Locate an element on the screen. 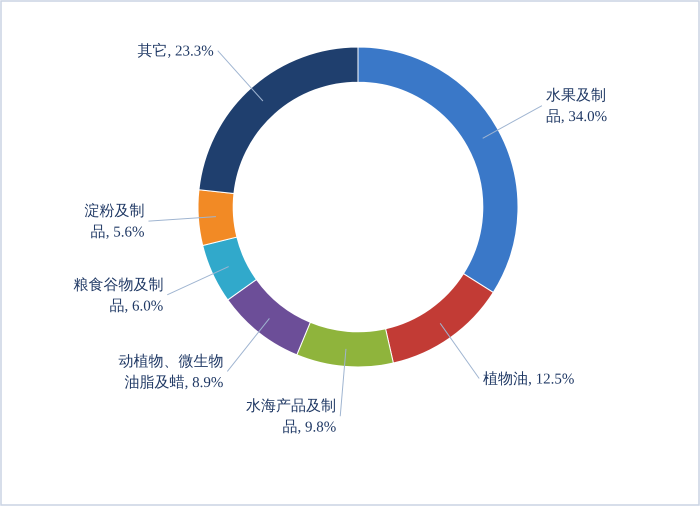  slice-label: 淀粉及制品, 5.6% is located at coordinates (114, 221).